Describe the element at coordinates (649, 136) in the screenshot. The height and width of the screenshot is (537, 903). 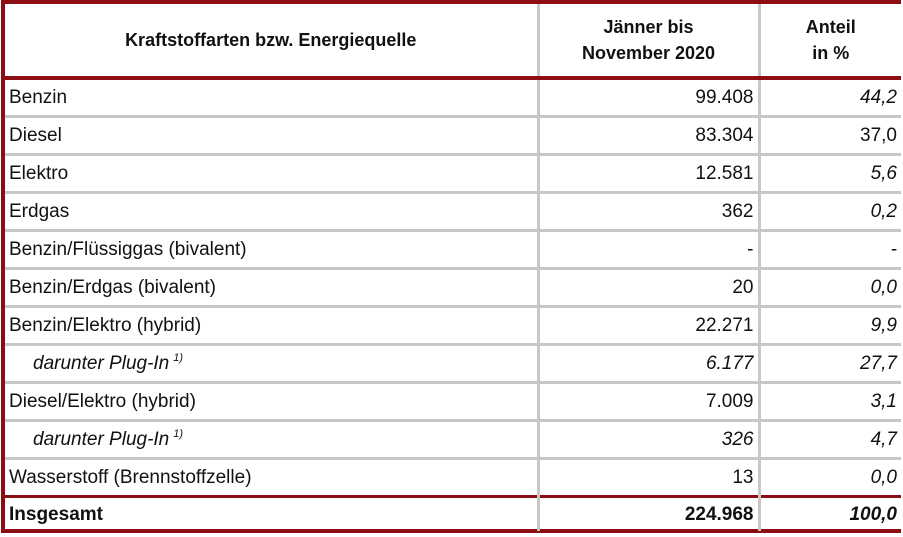
I see `row-value: 83.304` at that location.